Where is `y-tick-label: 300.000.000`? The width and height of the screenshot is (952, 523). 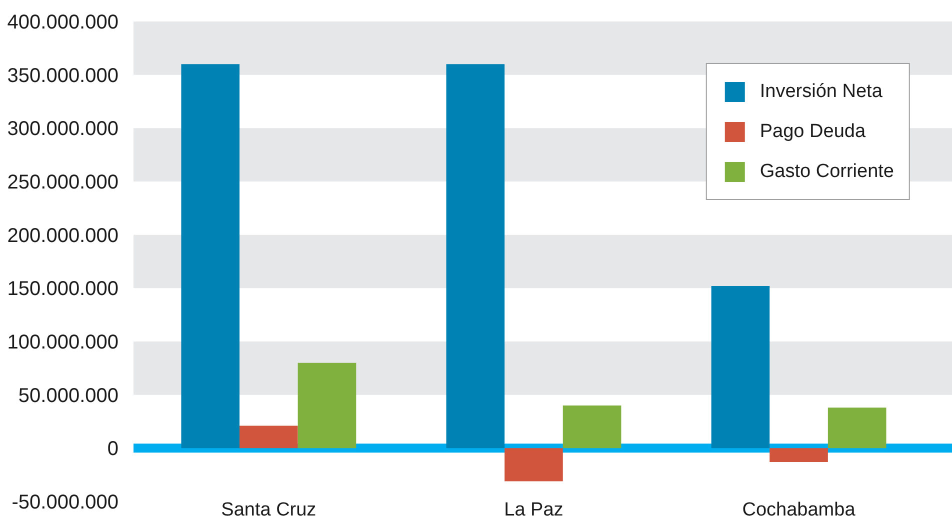
y-tick-label: 300.000.000 is located at coordinates (63, 129).